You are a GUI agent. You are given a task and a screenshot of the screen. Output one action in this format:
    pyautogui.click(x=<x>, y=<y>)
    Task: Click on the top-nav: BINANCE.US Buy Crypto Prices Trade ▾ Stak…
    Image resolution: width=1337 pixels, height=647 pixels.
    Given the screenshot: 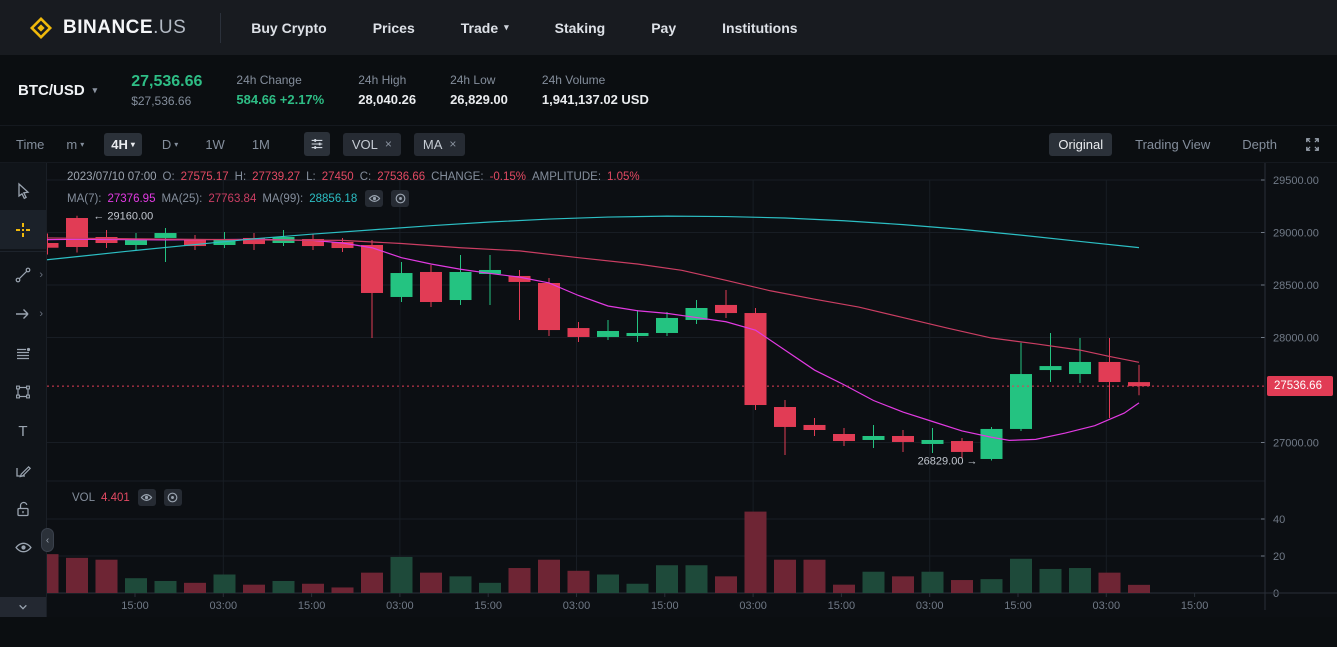 What is the action you would take?
    pyautogui.click(x=668, y=27)
    